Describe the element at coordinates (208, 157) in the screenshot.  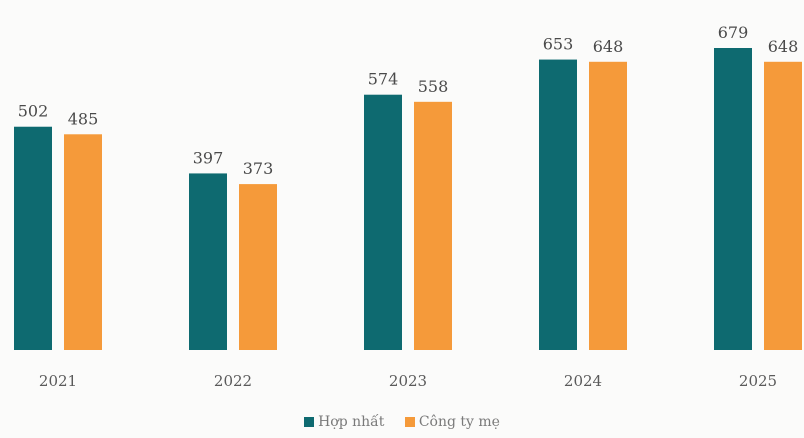
I see `value-label-2022-series-0: 397` at that location.